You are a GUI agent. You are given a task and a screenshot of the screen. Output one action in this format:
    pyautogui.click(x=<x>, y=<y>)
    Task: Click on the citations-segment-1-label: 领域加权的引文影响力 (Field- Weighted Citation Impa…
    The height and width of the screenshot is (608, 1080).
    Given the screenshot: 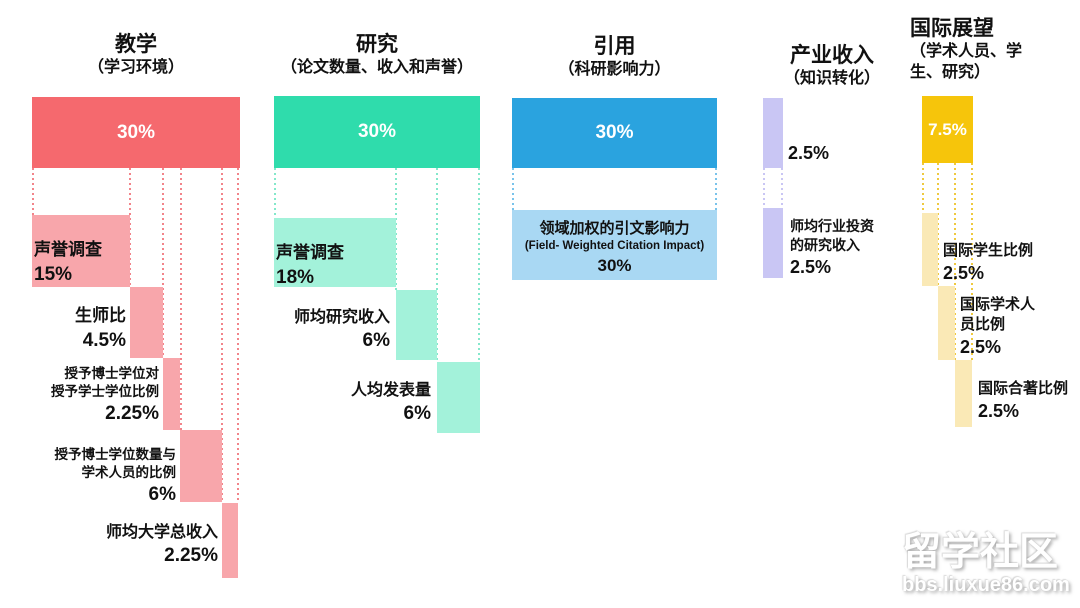 What is the action you would take?
    pyautogui.click(x=614, y=248)
    